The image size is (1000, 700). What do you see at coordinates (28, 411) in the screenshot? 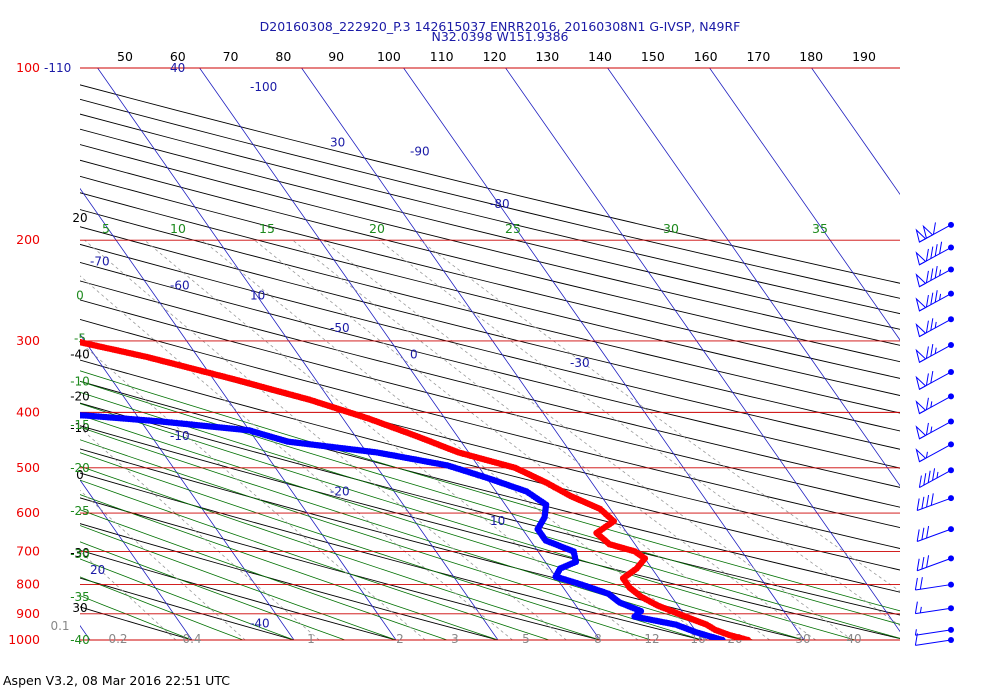
I see `pressure-tick-label: 400` at bounding box center [28, 411].